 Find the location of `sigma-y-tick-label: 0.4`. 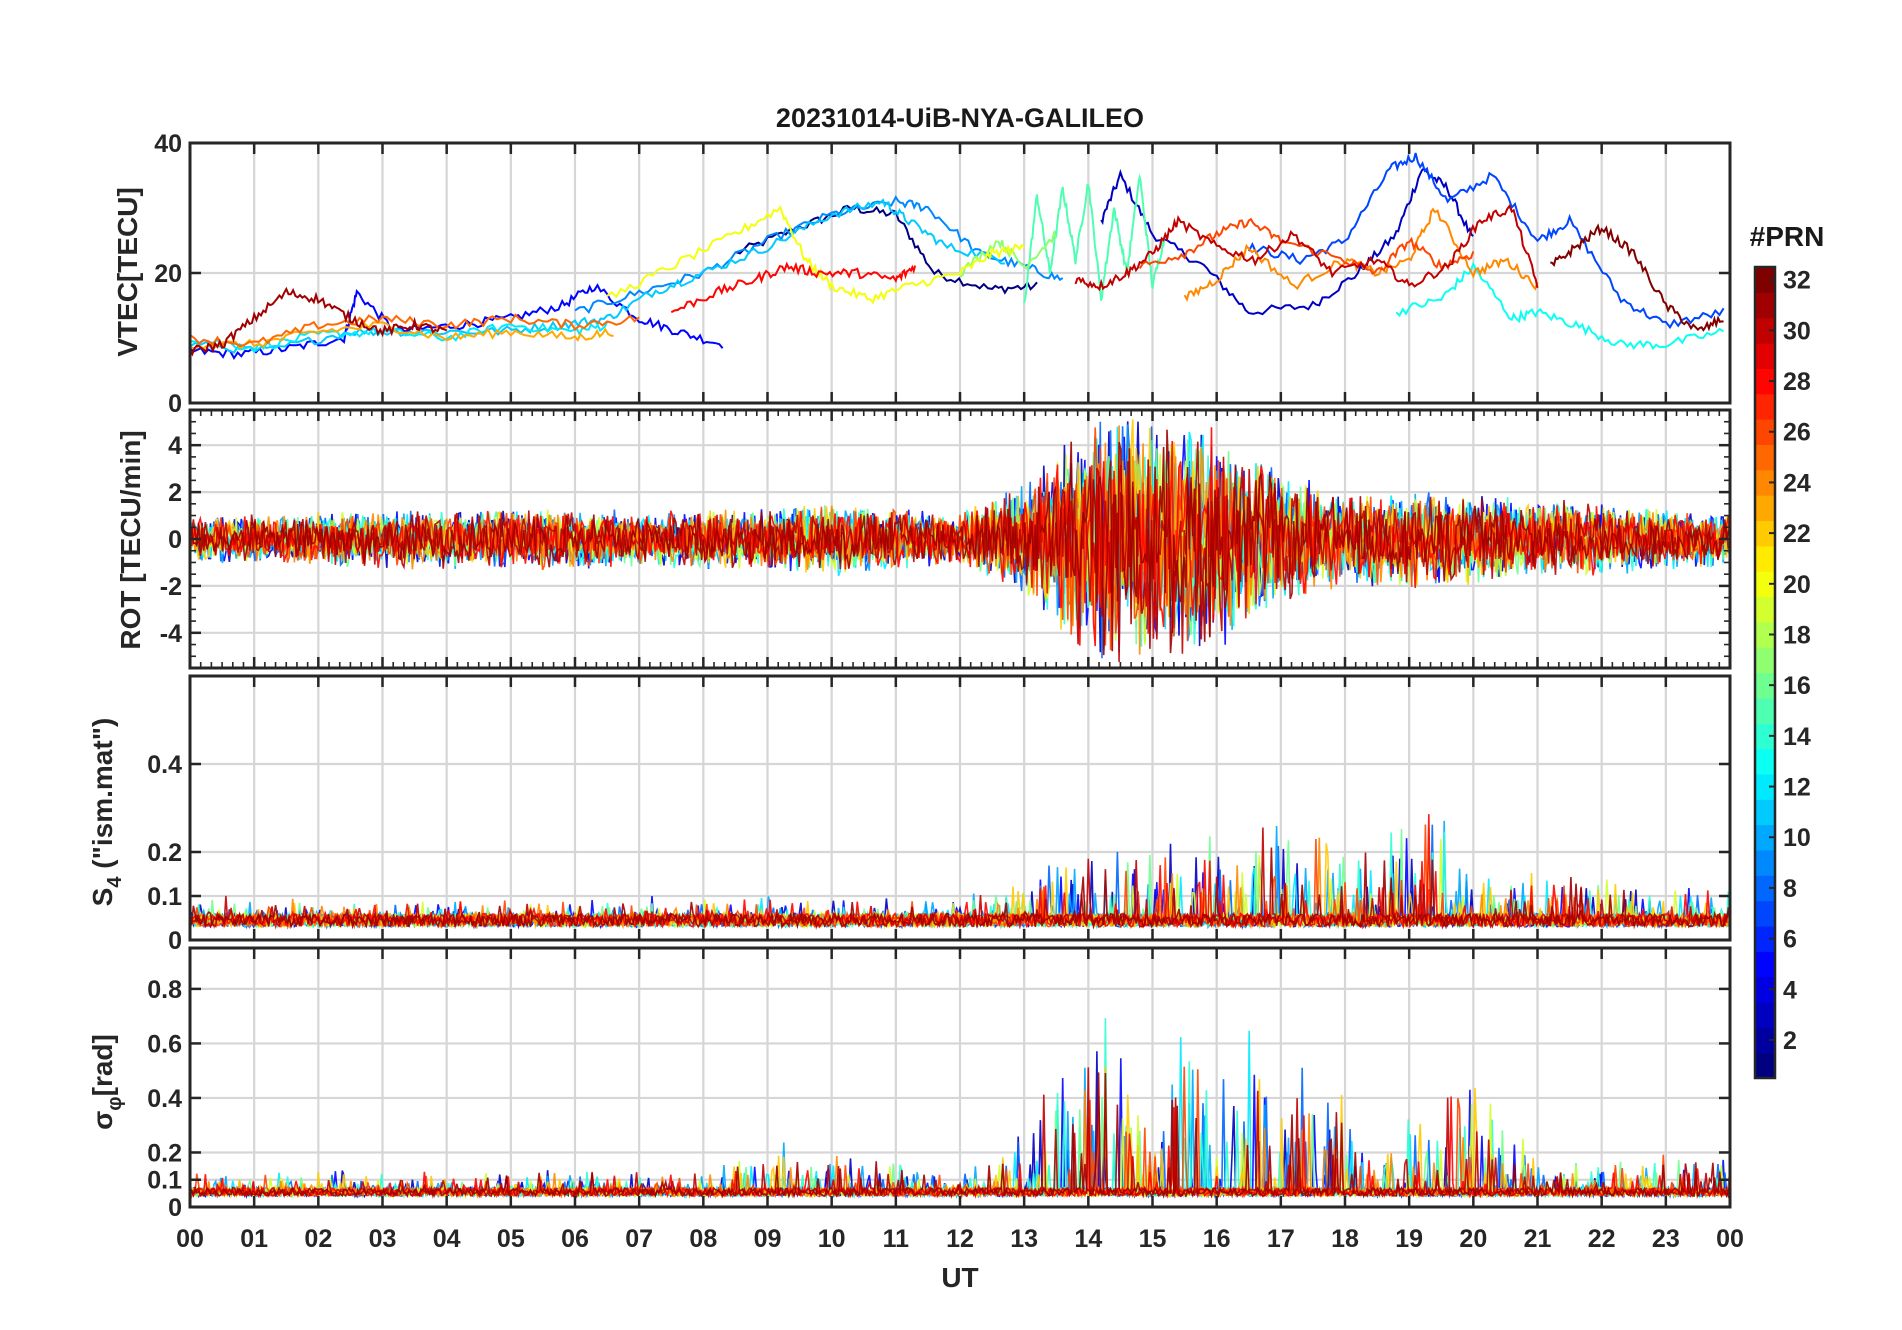

sigma-y-tick-label: 0.4 is located at coordinates (164, 1099).